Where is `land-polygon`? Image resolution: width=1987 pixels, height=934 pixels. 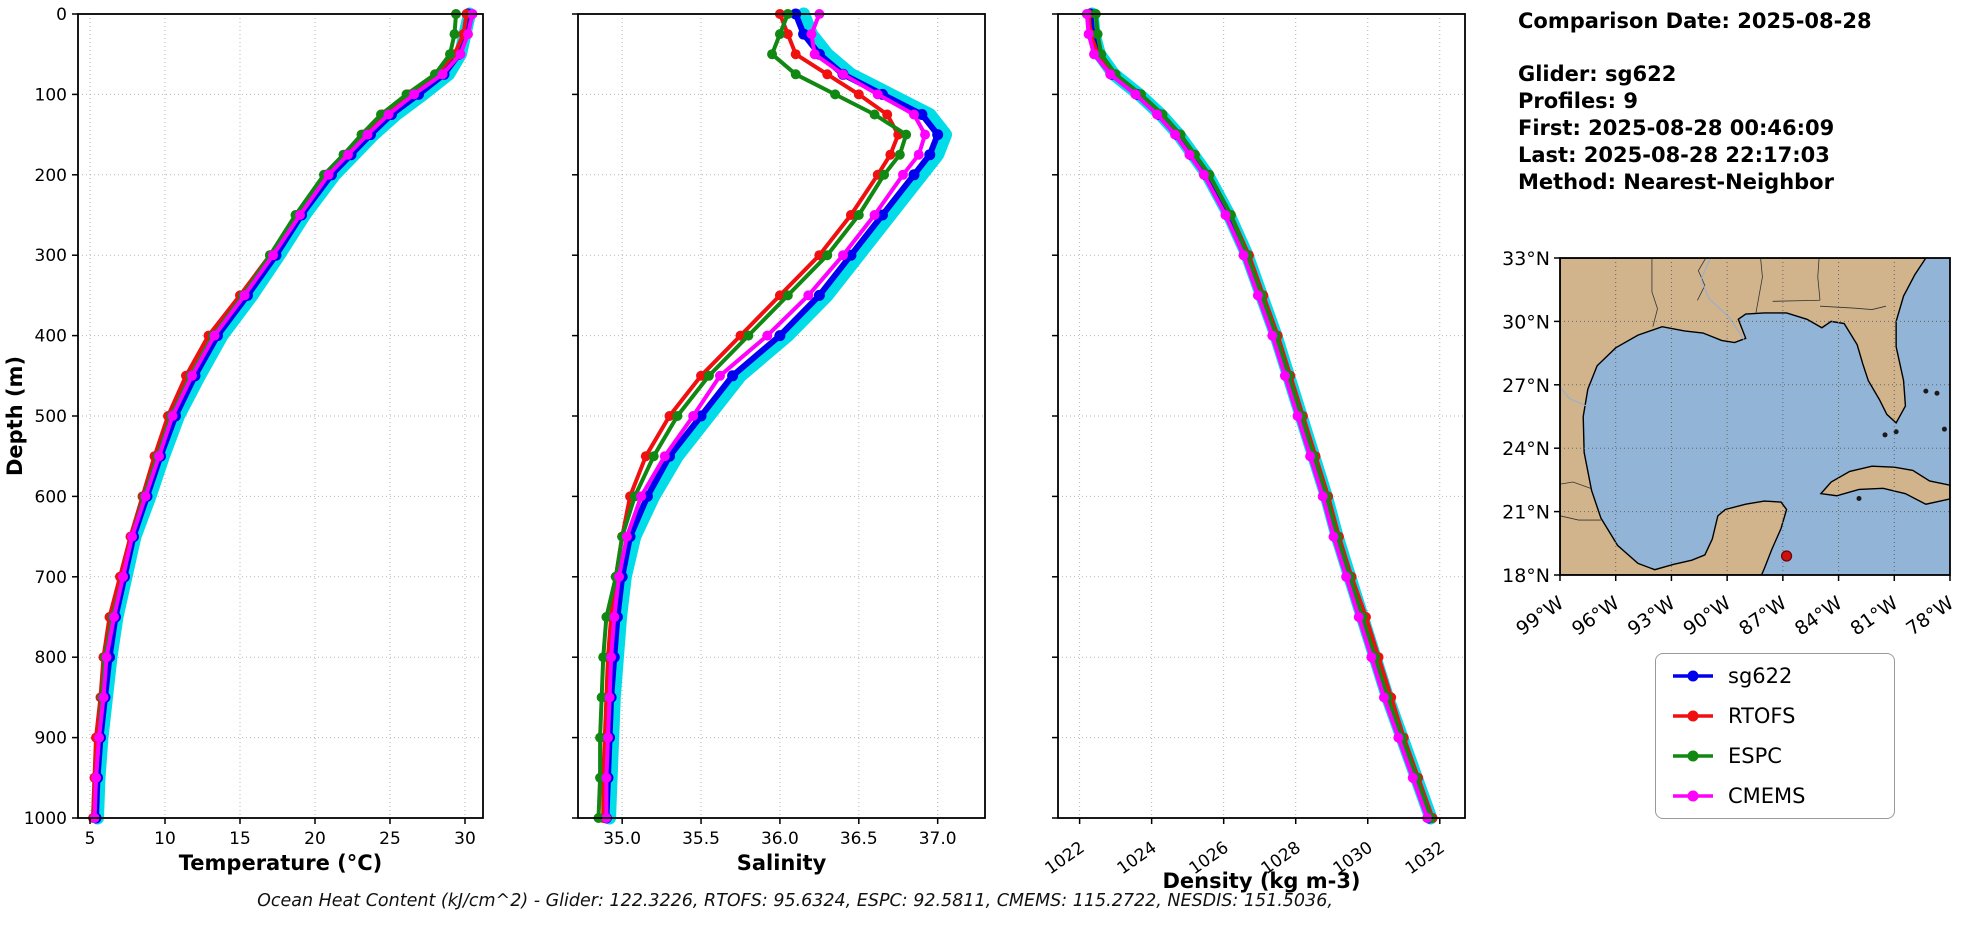 land-polygon is located at coordinates (1884, 485).